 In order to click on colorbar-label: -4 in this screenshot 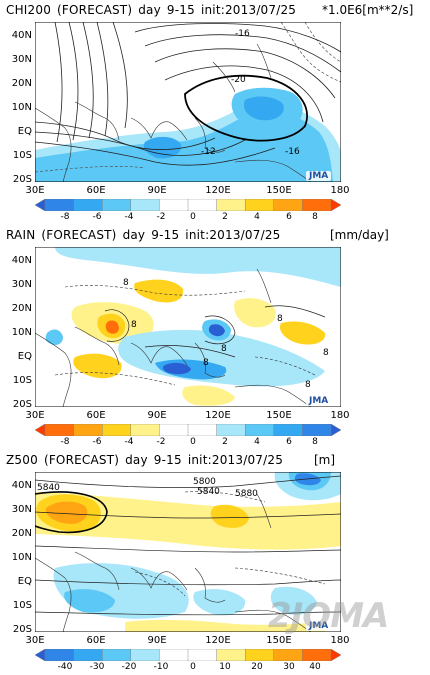, I will do `click(129, 217)`.